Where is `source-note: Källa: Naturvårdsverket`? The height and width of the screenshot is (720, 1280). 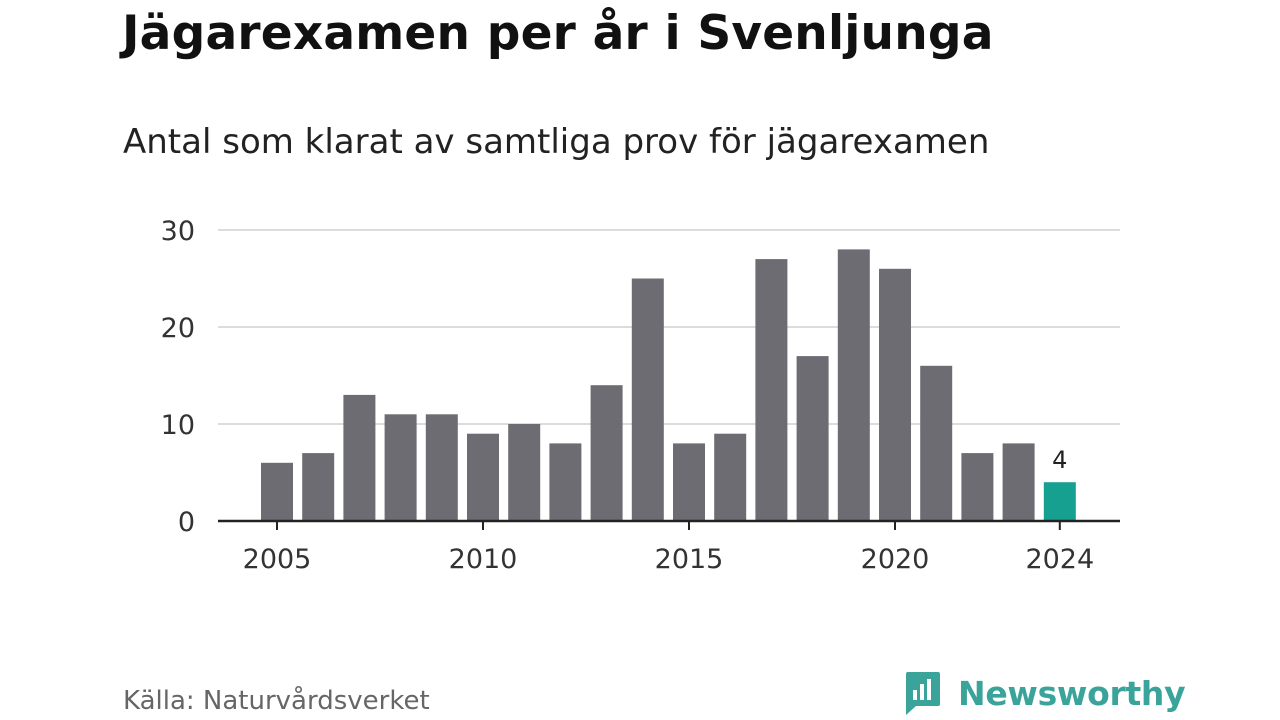
source-note: Källa: Naturvårdsverket is located at coordinates (276, 701).